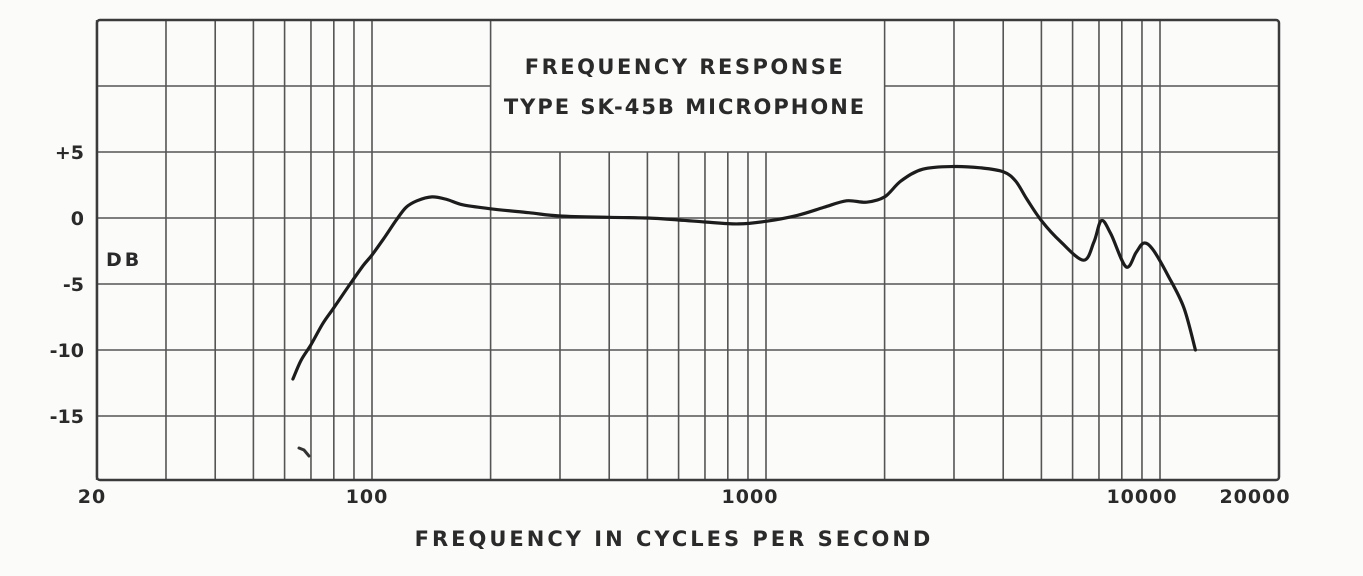 Image resolution: width=1363 pixels, height=576 pixels. I want to click on x-tick-label: 1000, so click(750, 497).